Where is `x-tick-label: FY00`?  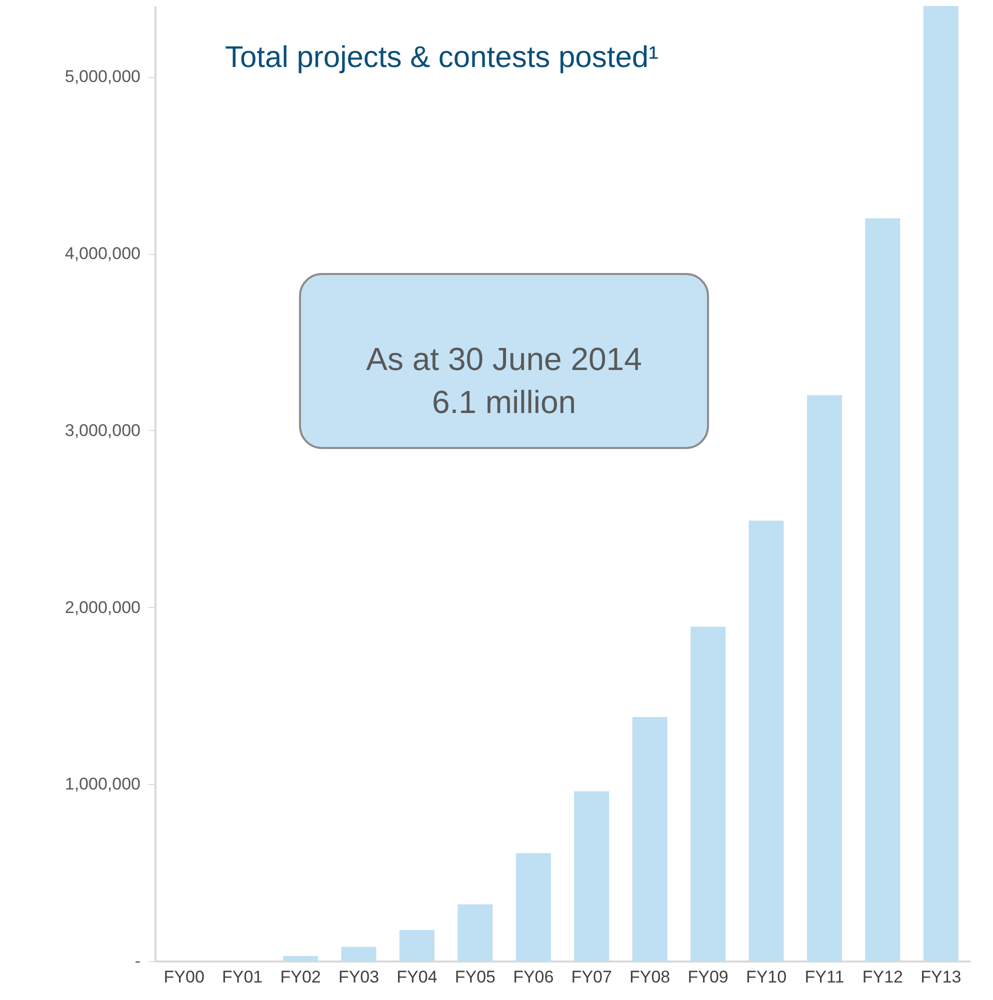
x-tick-label: FY00 is located at coordinates (184, 977).